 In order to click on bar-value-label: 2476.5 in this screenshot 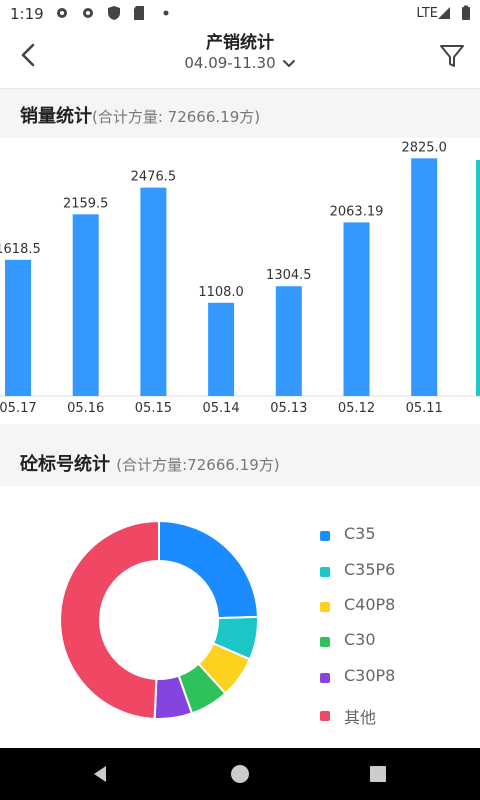, I will do `click(154, 177)`.